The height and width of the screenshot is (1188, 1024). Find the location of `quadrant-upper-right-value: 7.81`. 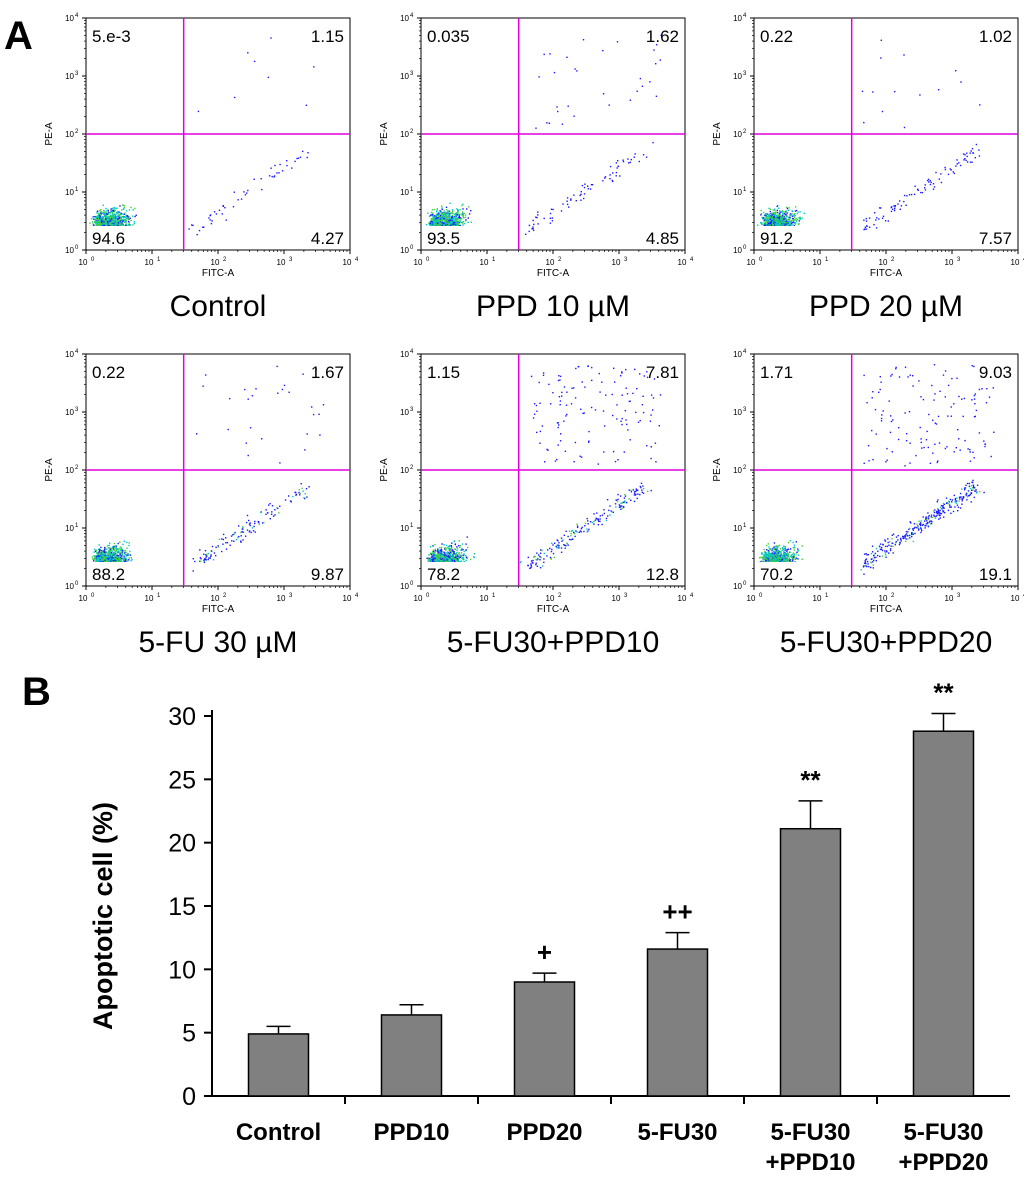

quadrant-upper-right-value: 7.81 is located at coordinates (662, 372).